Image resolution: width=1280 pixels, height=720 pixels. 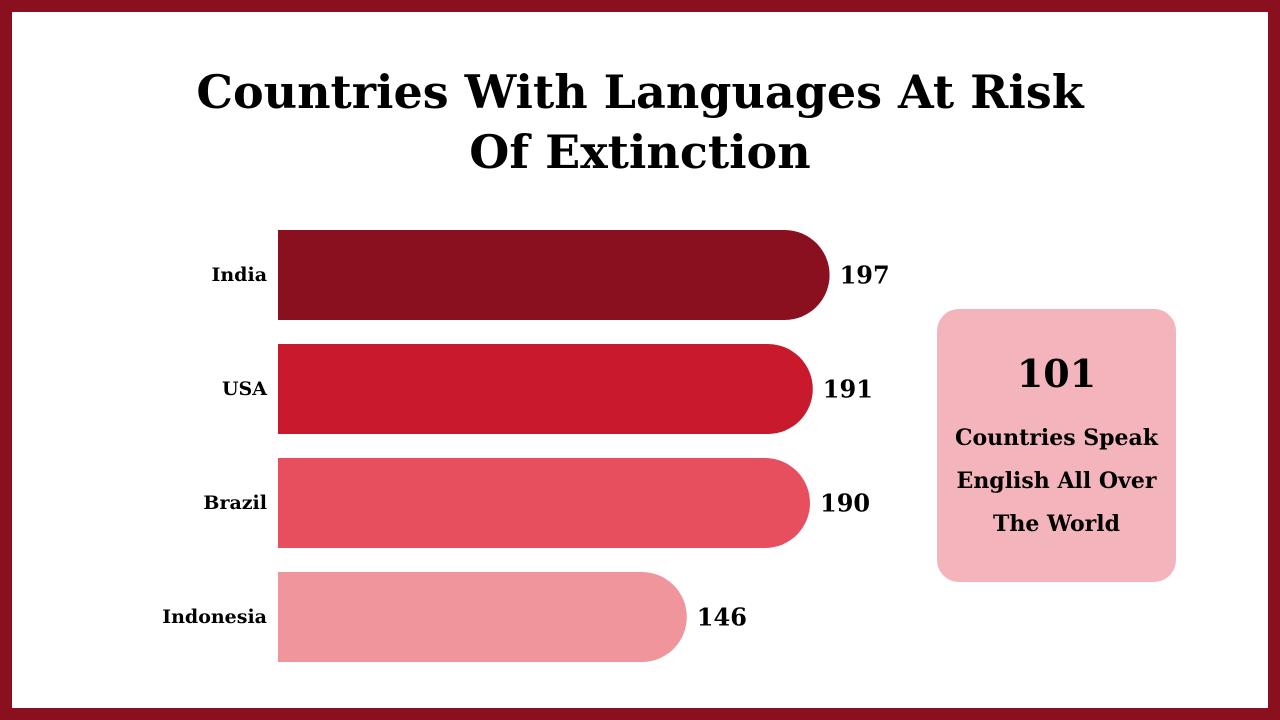 What do you see at coordinates (239, 275) in the screenshot?
I see `category-label-india: India` at bounding box center [239, 275].